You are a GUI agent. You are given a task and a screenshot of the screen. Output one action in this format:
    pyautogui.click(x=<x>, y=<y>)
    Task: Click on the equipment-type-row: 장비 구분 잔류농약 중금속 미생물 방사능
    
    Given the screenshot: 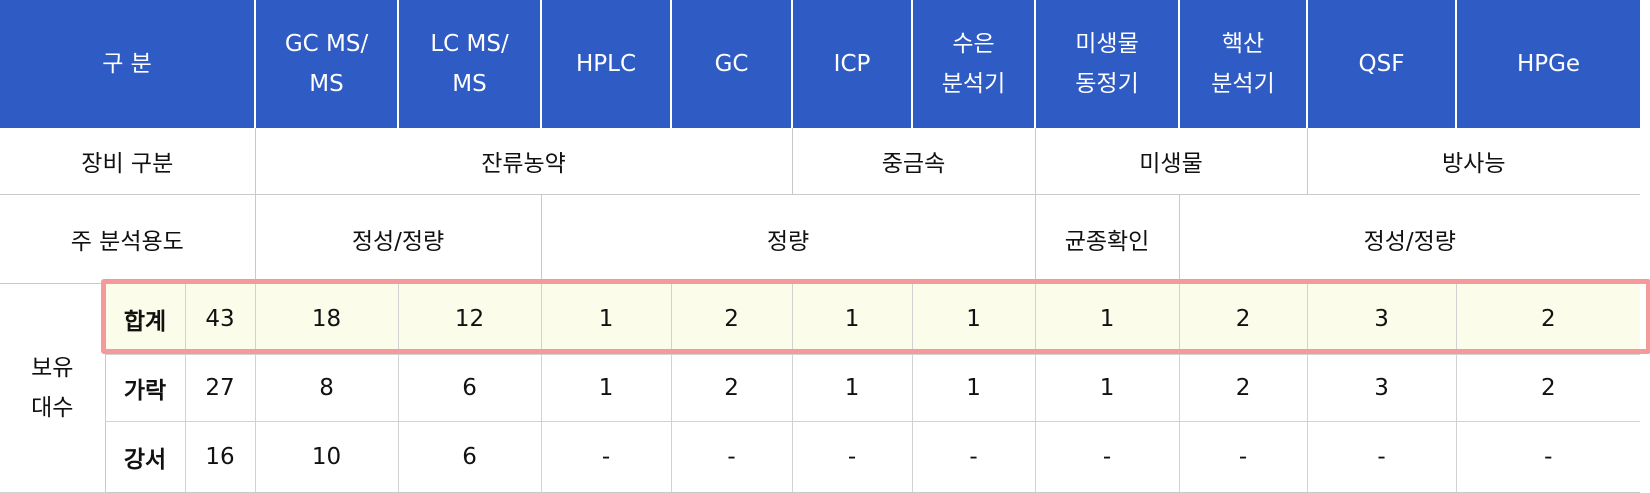 What is the action you would take?
    pyautogui.click(x=820, y=161)
    